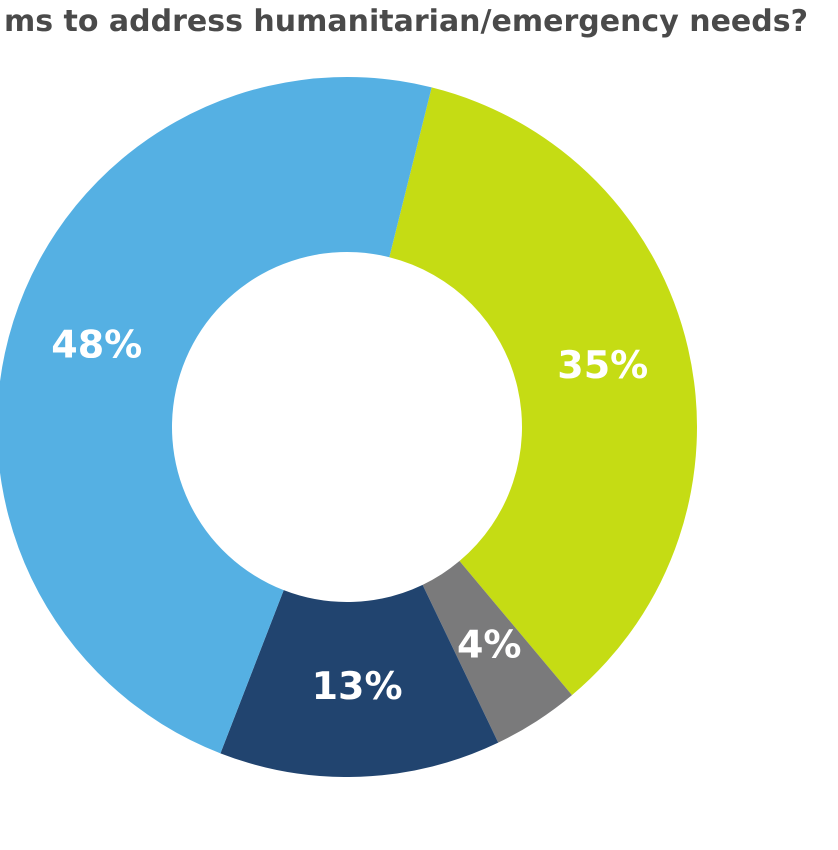 The width and height of the screenshot is (838, 850). What do you see at coordinates (602, 364) in the screenshot?
I see `data-label: 35%` at bounding box center [602, 364].